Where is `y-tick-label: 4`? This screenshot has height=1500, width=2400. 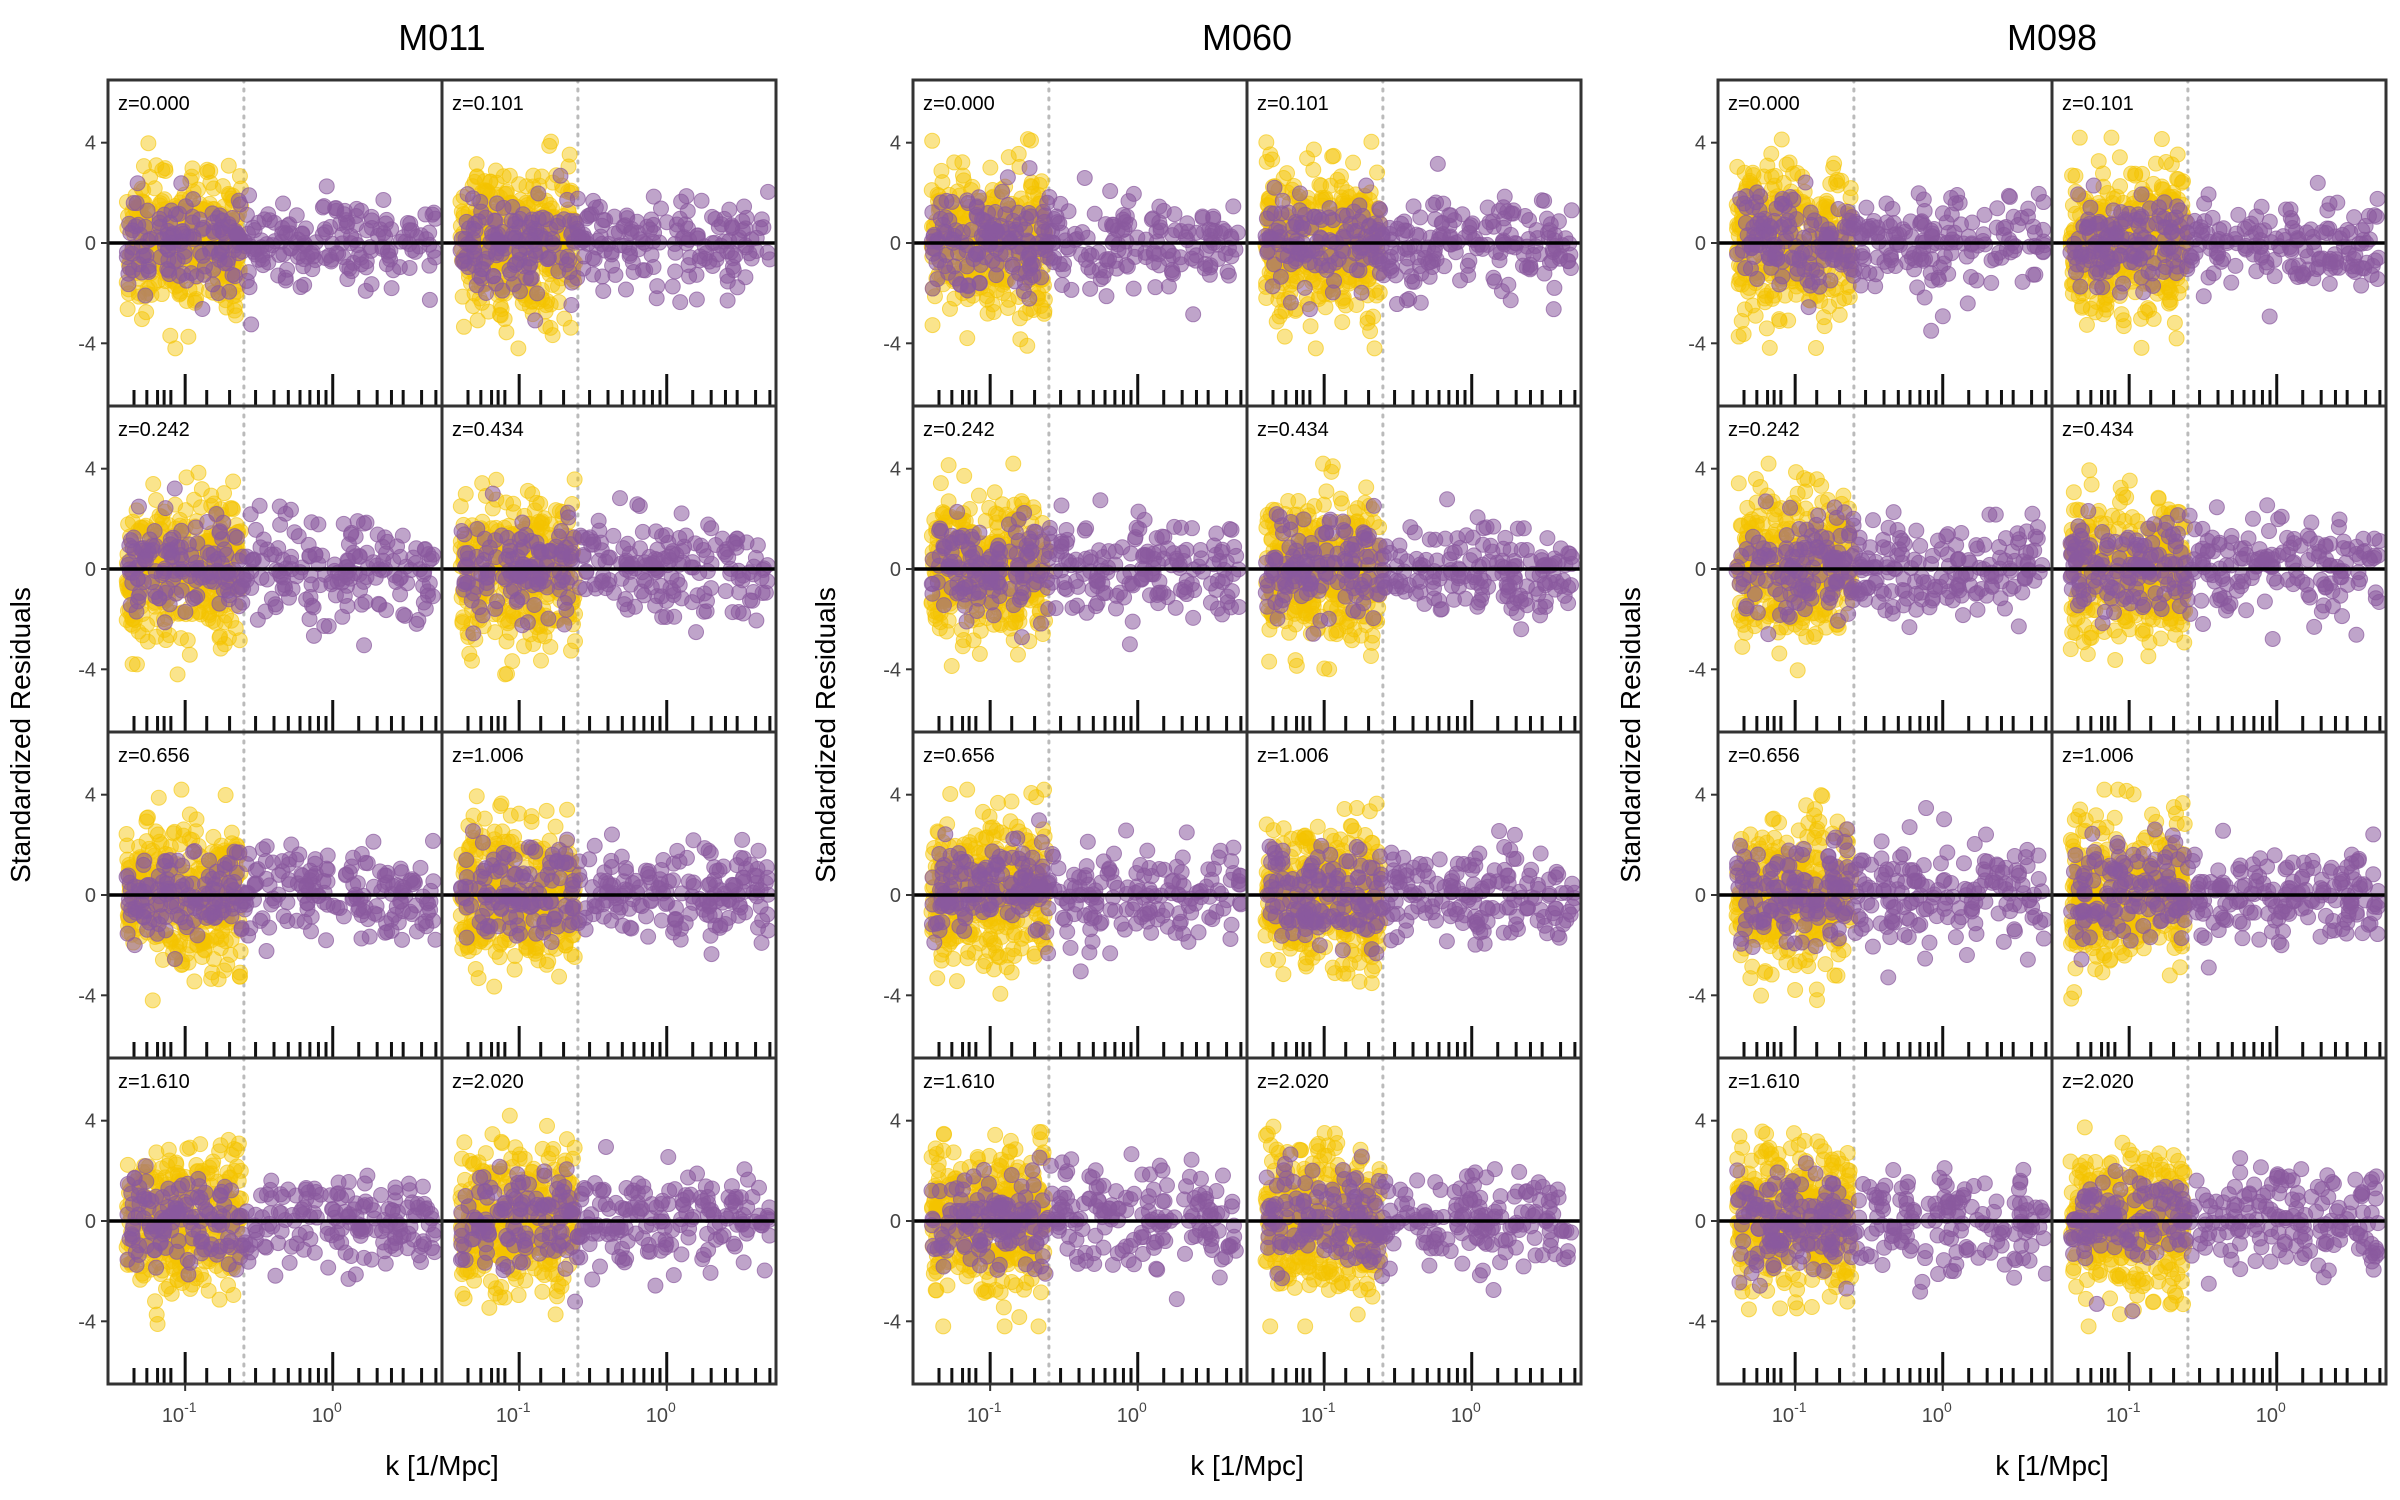
y-tick-label: 4 is located at coordinates (90, 796).